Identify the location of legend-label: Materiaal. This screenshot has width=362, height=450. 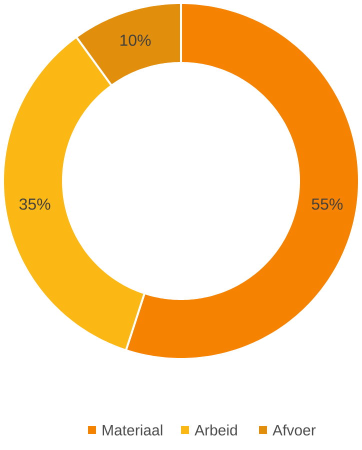
(132, 430).